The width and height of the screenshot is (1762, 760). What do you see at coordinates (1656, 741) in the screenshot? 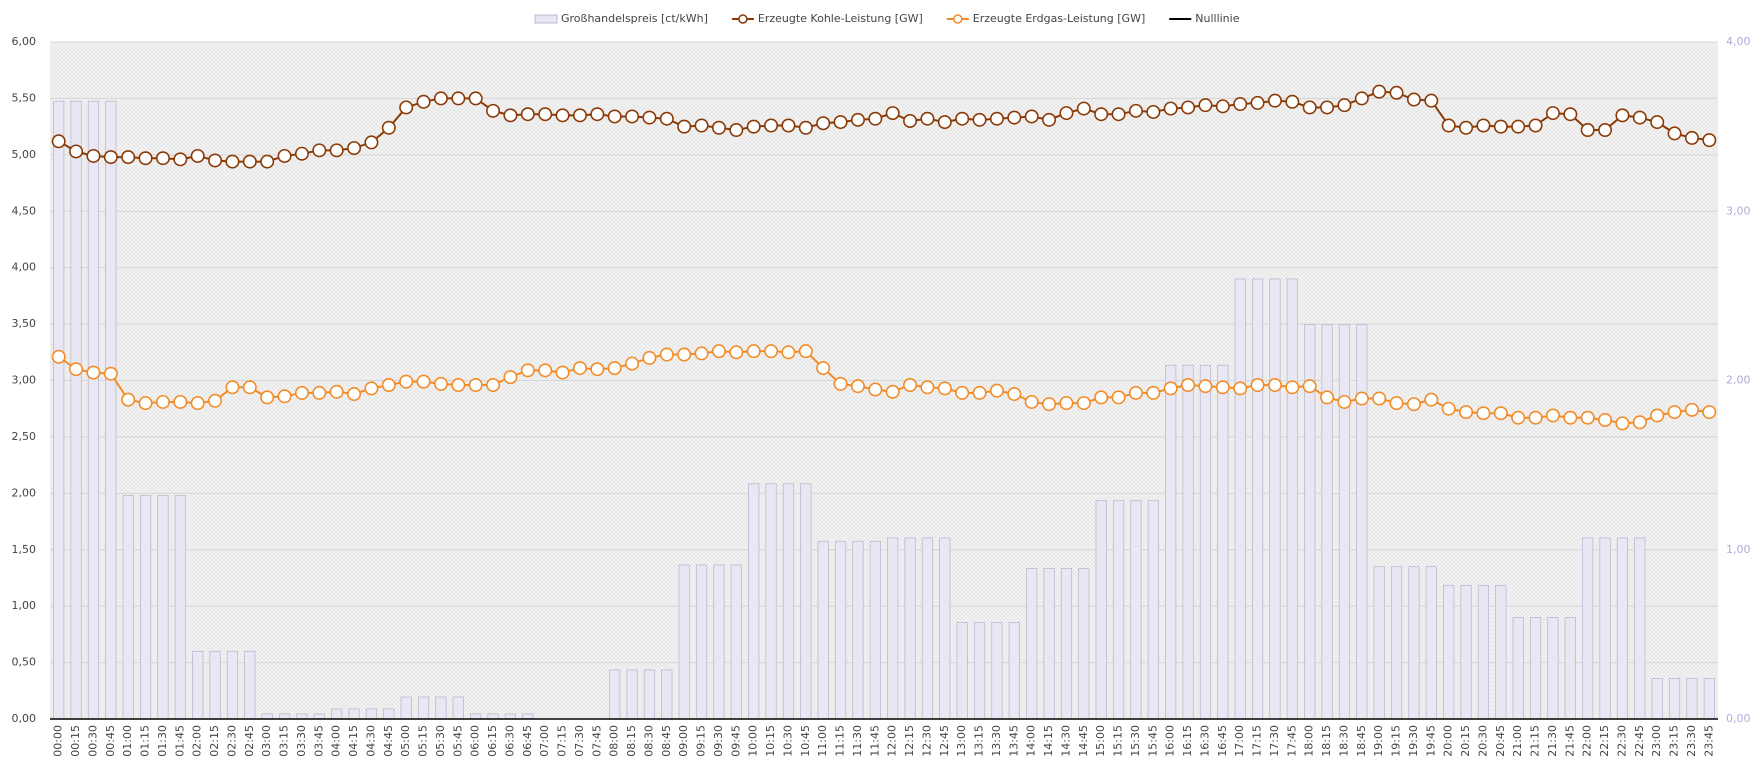
I see `x-tick-label: 23:00` at bounding box center [1656, 741].